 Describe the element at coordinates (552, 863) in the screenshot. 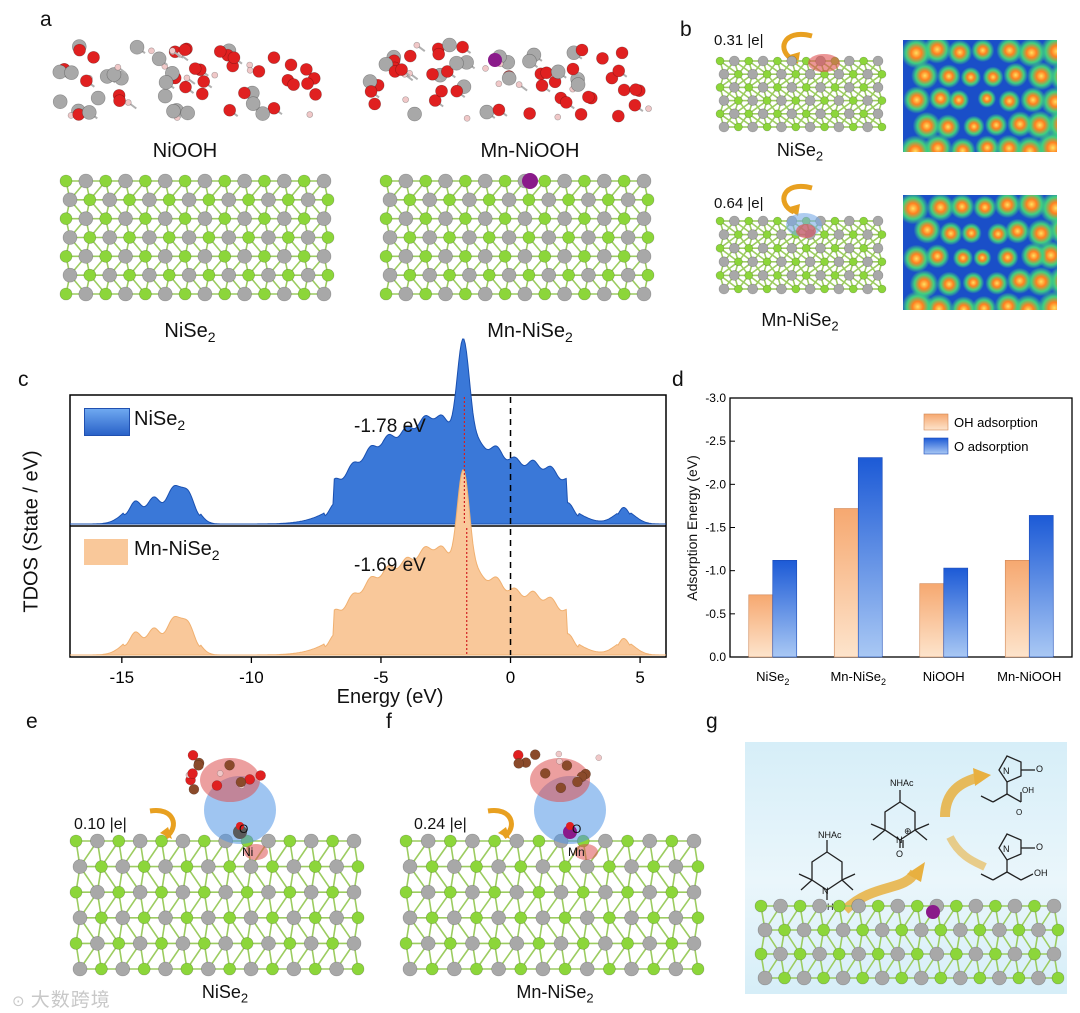

I see `mn-nise2-adsorbate-structure` at that location.